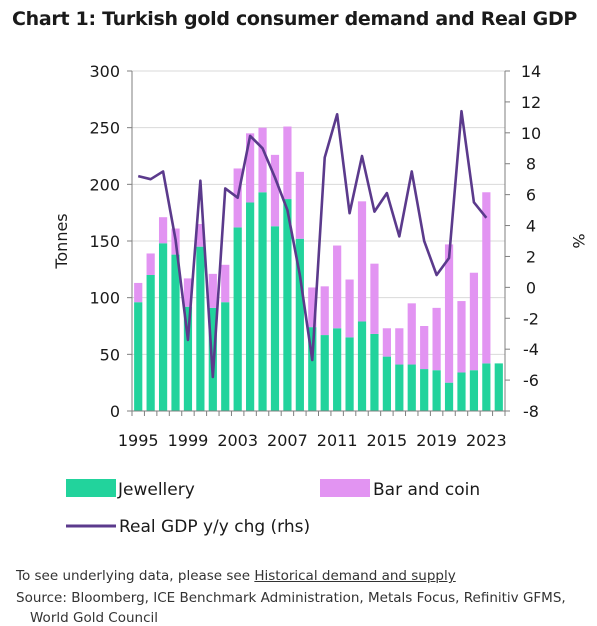 This screenshot has width=597, height=626. Describe the element at coordinates (262, 160) in the screenshot. I see `bar-bar-and-coin-2005` at that location.